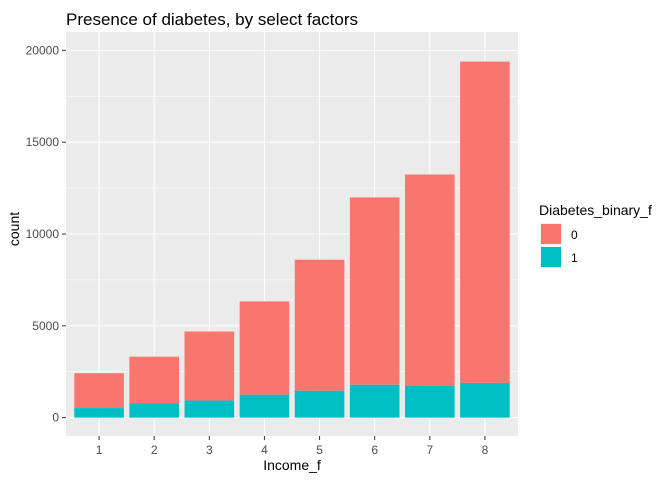 This screenshot has height=485, width=672. I want to click on y-tick-label: 5000, so click(45, 326).